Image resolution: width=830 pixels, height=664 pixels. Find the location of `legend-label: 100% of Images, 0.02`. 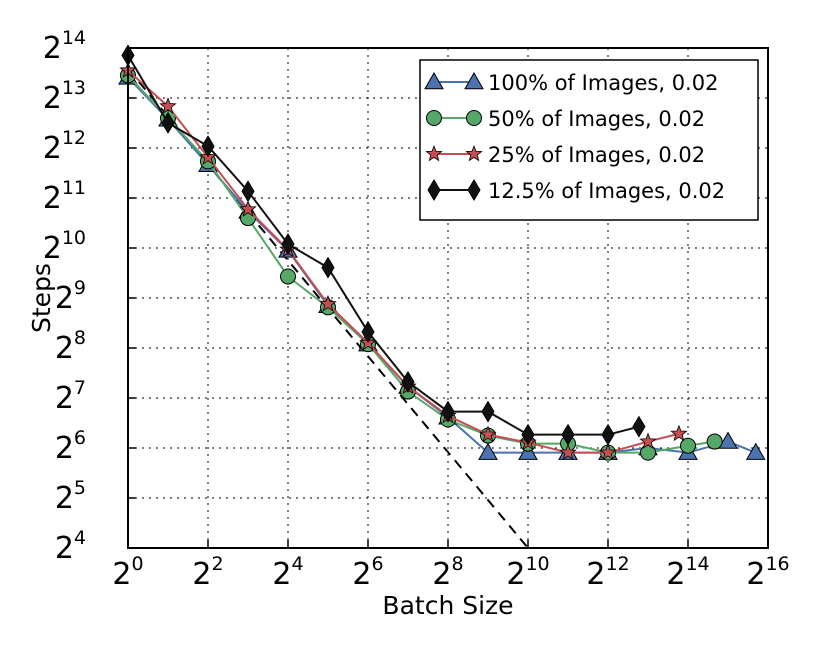

legend-label: 100% of Images, 0.02 is located at coordinates (603, 83).